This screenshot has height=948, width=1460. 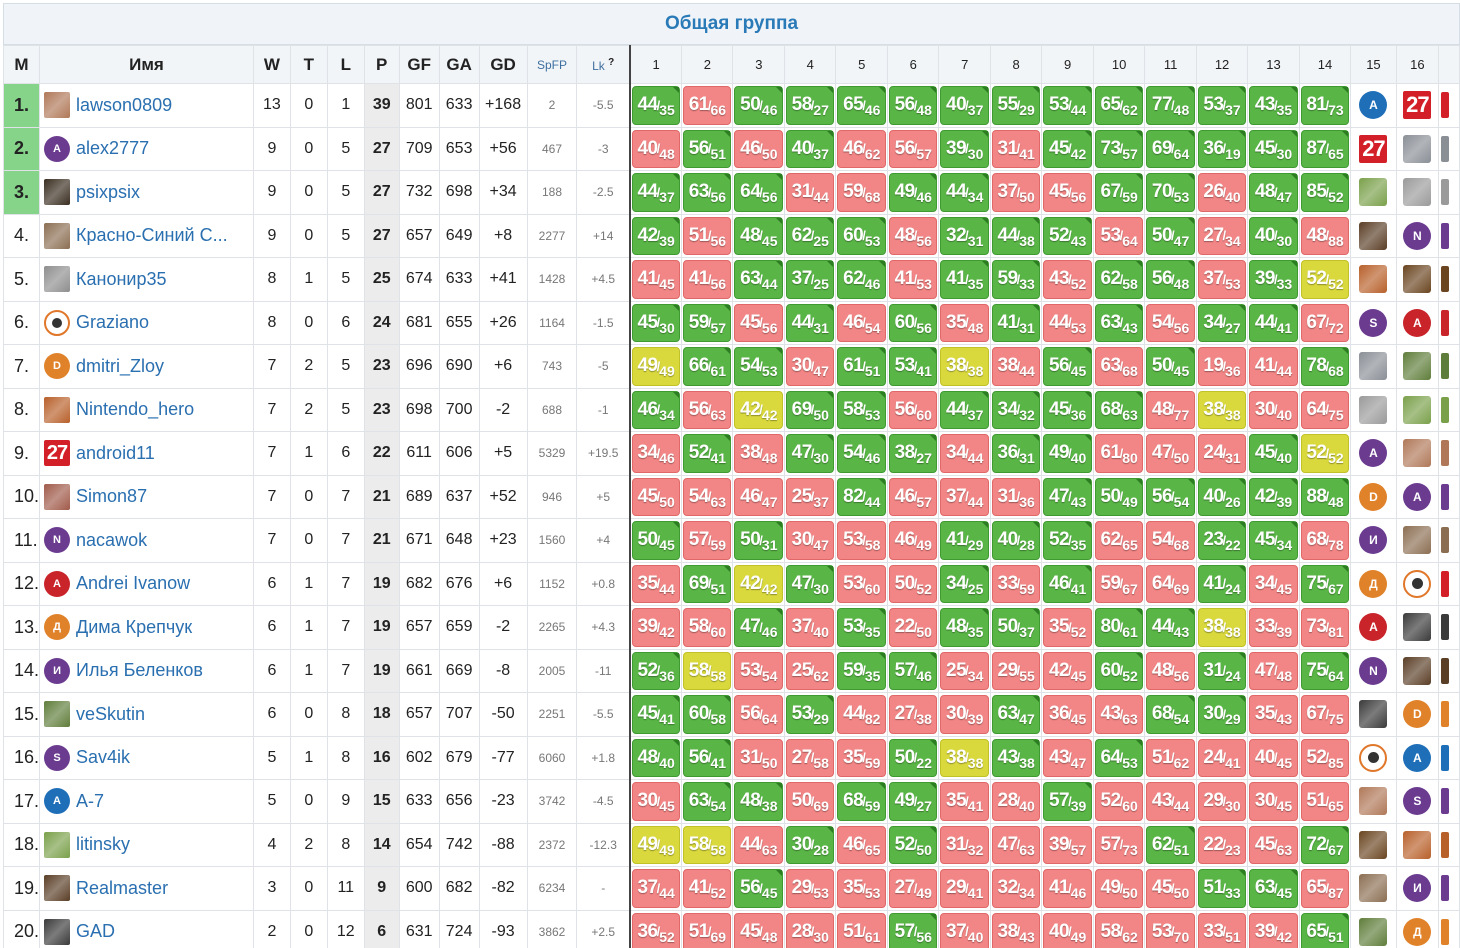 I want to click on player-link: И Илья Беленков, so click(x=147, y=670).